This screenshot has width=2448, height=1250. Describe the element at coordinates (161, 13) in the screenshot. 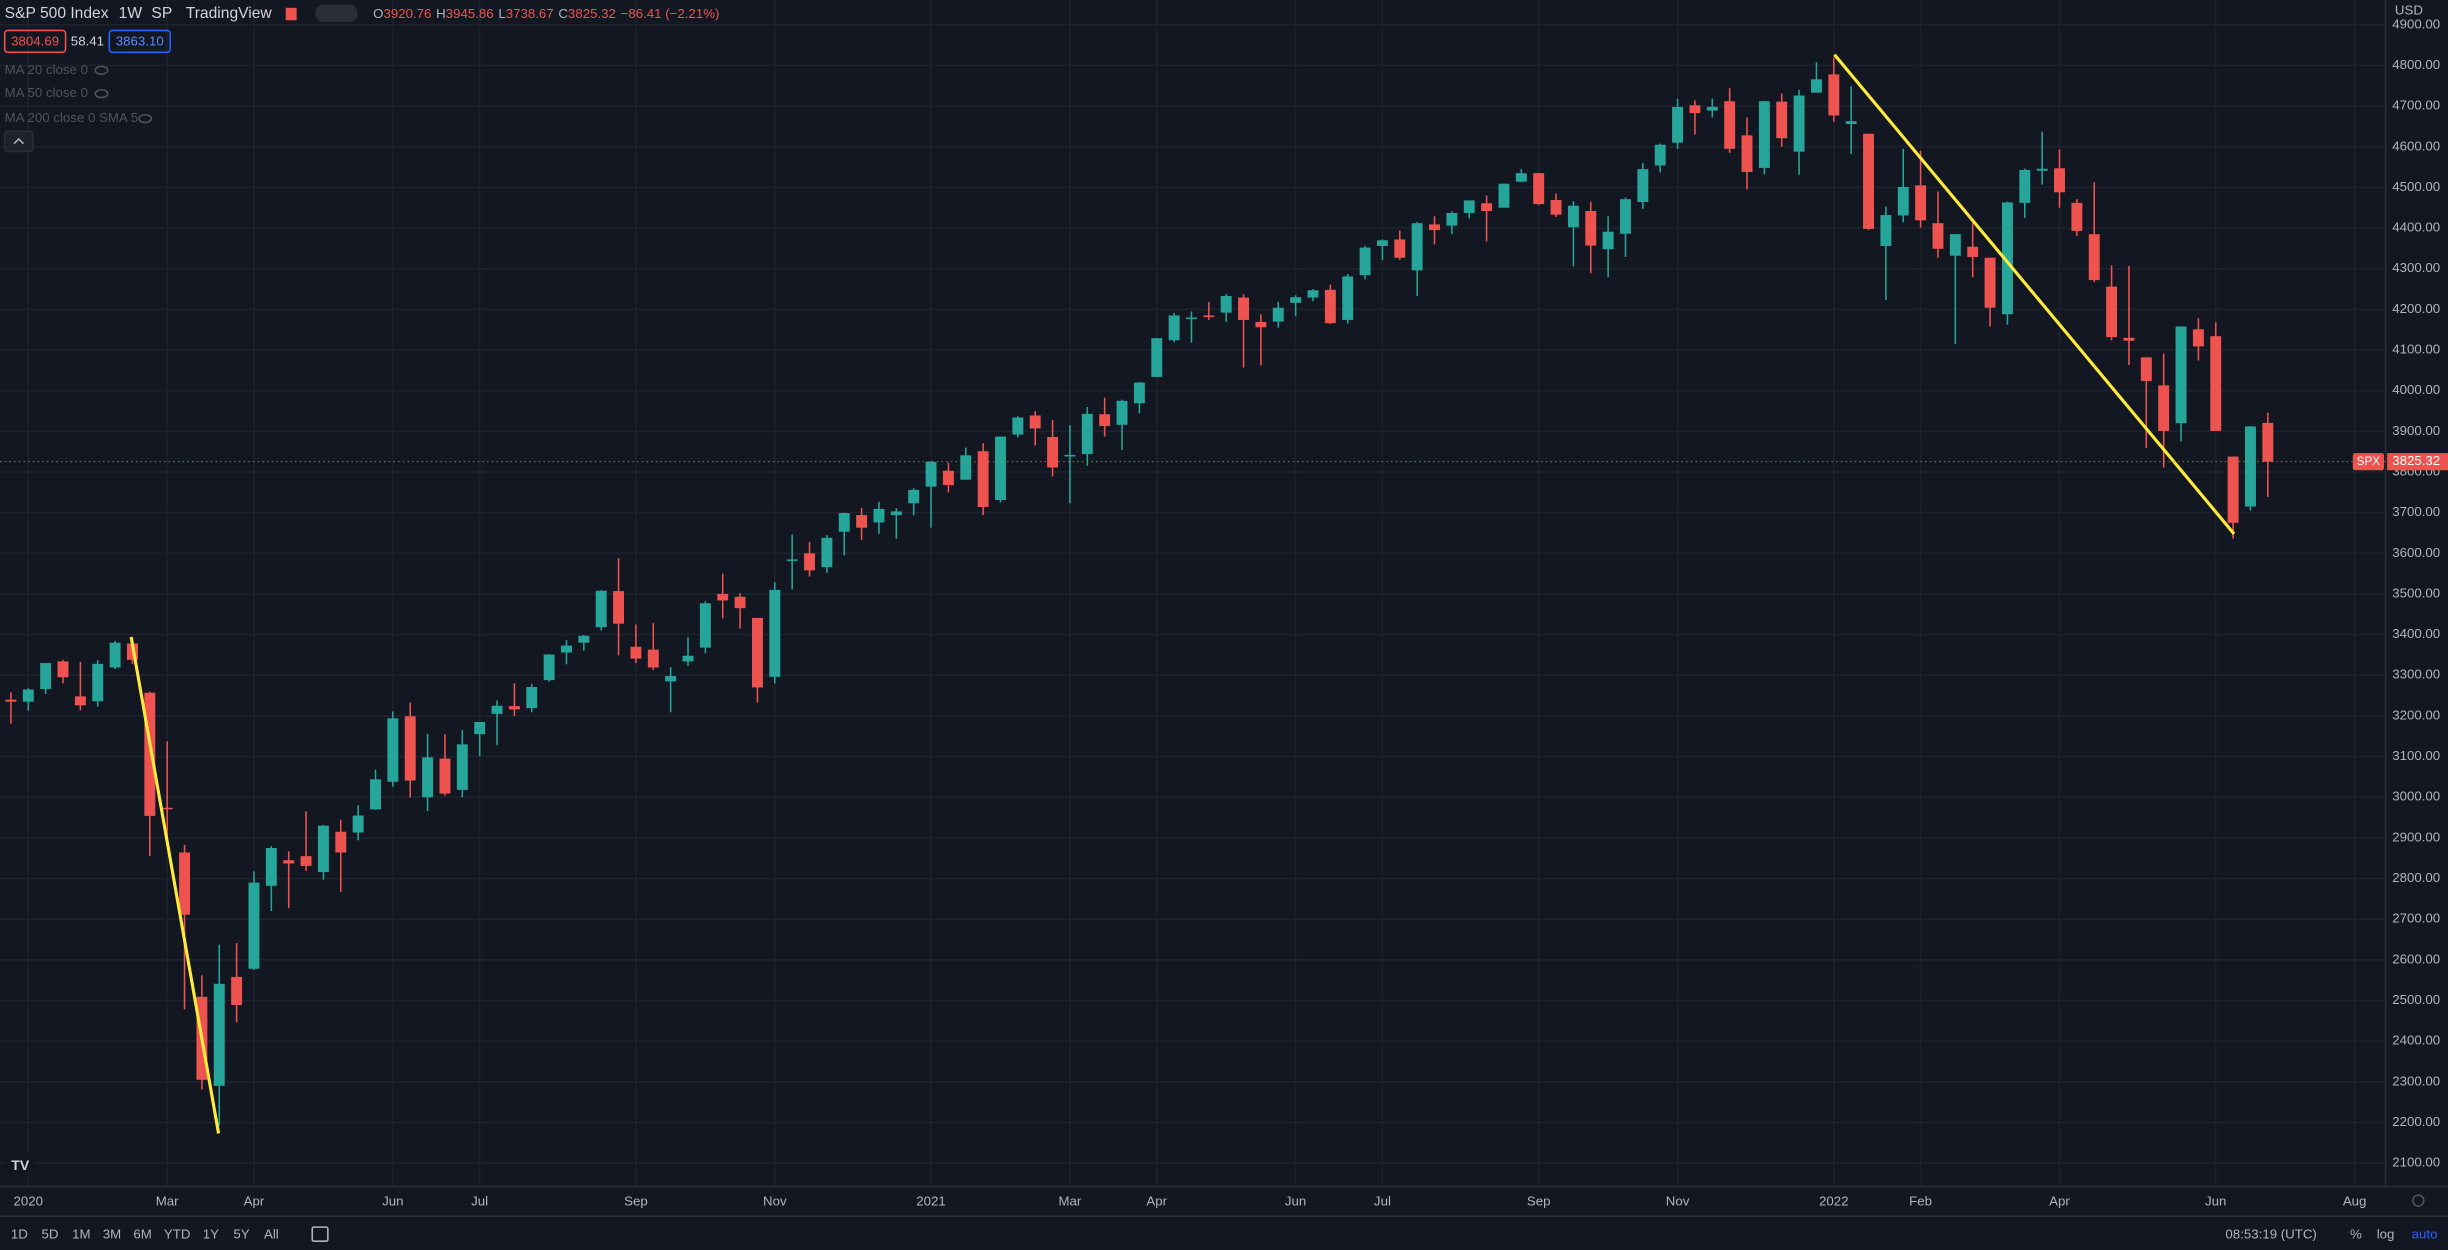

I see `exchange: SP` at that location.